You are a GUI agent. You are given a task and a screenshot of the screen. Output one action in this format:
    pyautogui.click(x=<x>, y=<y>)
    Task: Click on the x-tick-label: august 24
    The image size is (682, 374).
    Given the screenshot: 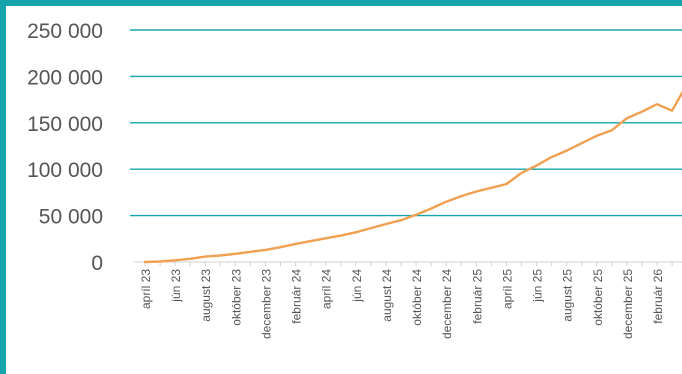 What is the action you would take?
    pyautogui.click(x=387, y=295)
    